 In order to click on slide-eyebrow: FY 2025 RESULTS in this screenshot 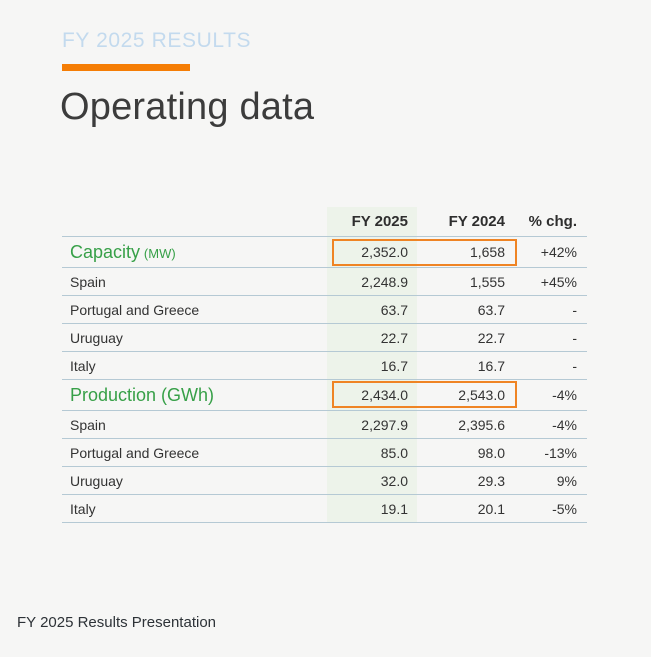, I will do `click(157, 40)`.